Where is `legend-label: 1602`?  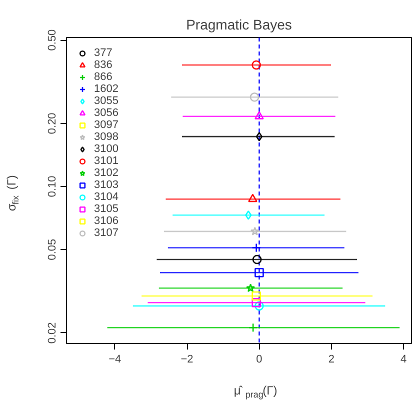
legend-label: 1602 is located at coordinates (106, 89).